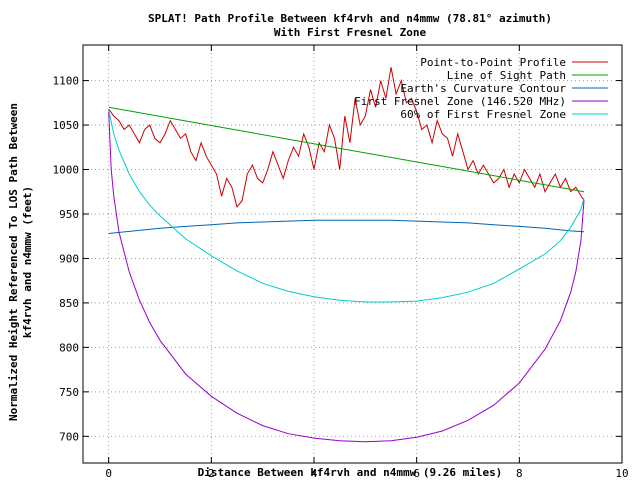 This screenshot has height=480, width=640. What do you see at coordinates (69, 347) in the screenshot?
I see `y-tick-label: 800` at bounding box center [69, 347].